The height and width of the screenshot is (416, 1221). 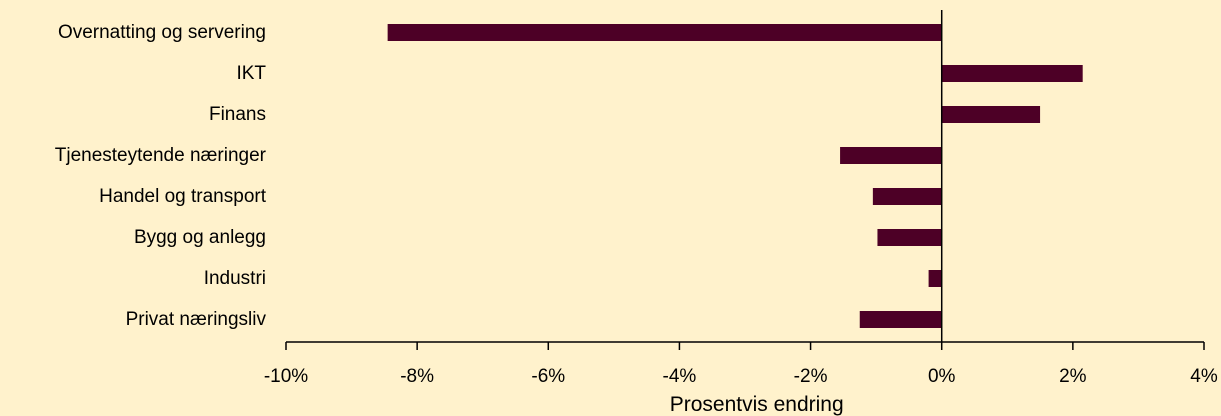 I want to click on category-label: Tjenesteytende næringer, so click(x=161, y=155).